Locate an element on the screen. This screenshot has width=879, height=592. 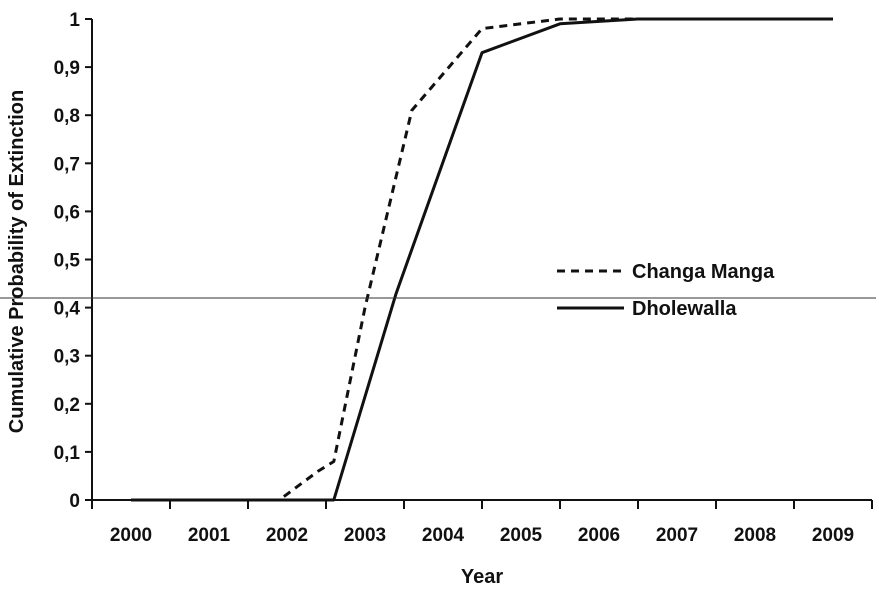
y-tick-label: 0,5 is located at coordinates (67, 261).